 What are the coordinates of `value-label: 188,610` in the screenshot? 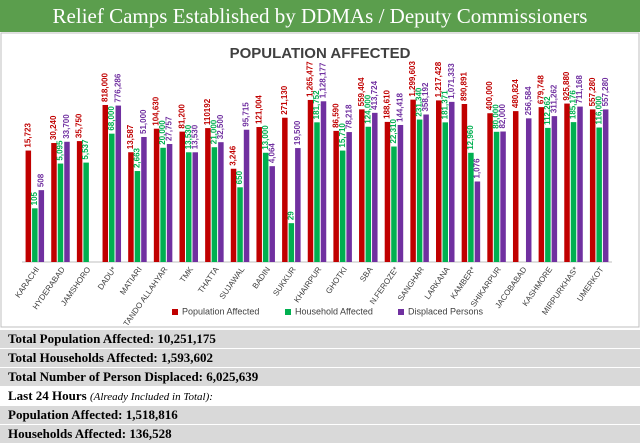 It's located at (387, 103).